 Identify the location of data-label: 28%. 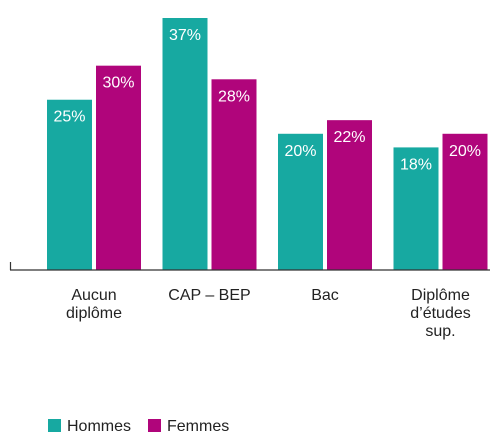
(234, 96).